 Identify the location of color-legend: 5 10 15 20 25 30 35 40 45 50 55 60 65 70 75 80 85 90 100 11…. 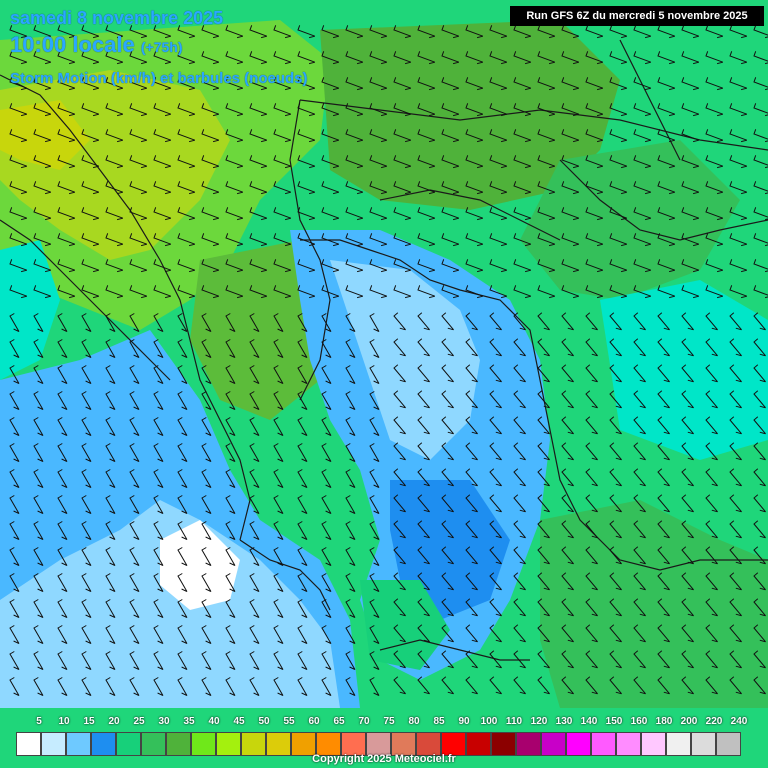
(384, 738).